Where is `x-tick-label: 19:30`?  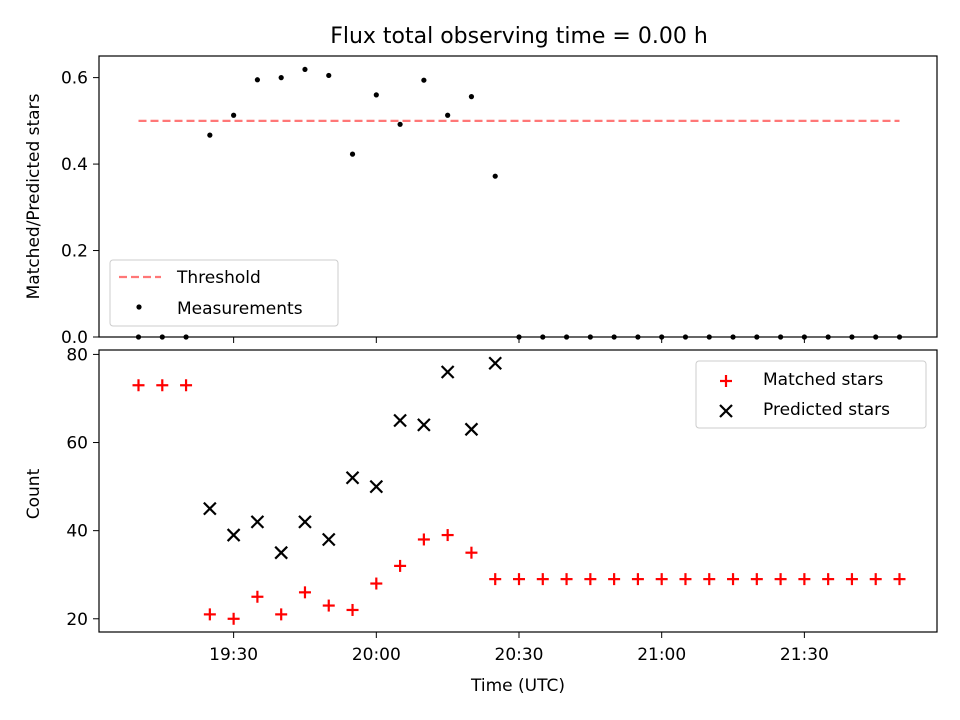 x-tick-label: 19:30 is located at coordinates (233, 655).